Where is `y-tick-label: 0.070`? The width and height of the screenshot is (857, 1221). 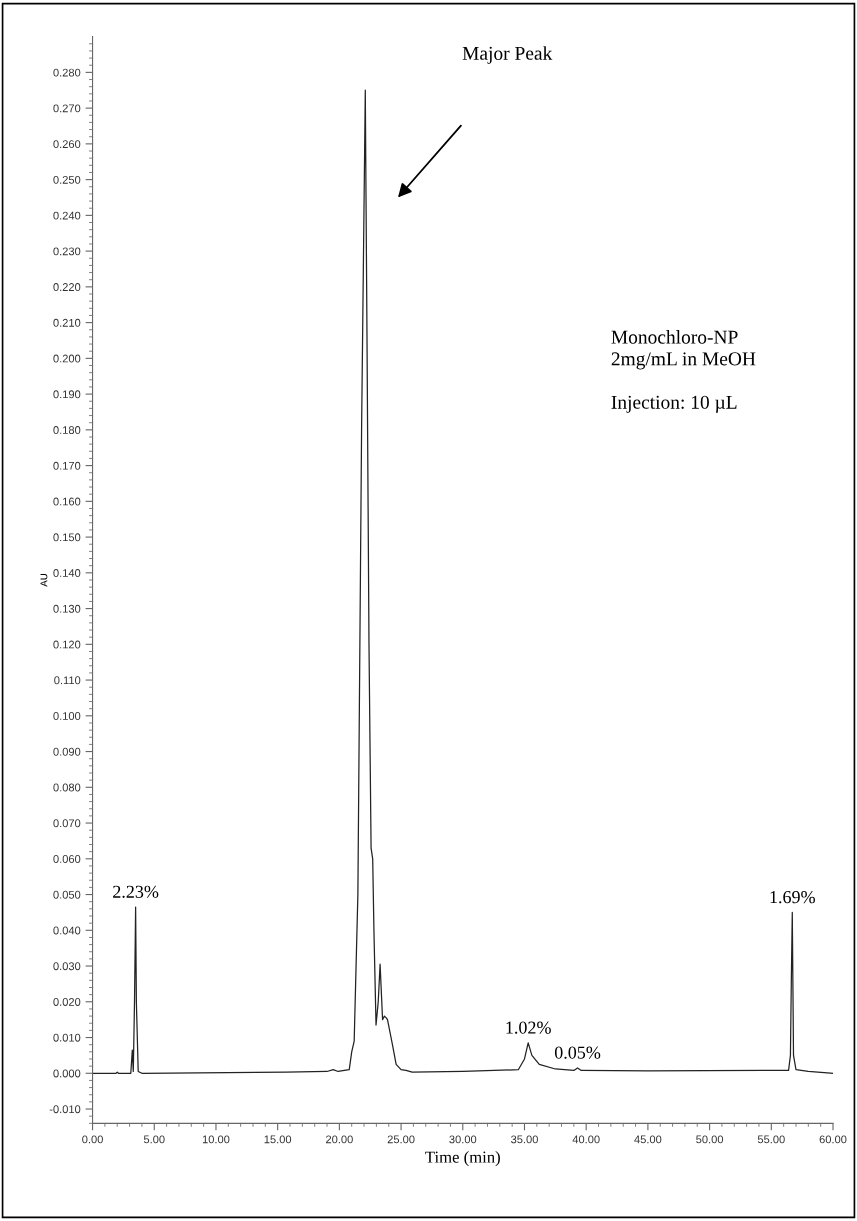 y-tick-label: 0.070 is located at coordinates (67, 823).